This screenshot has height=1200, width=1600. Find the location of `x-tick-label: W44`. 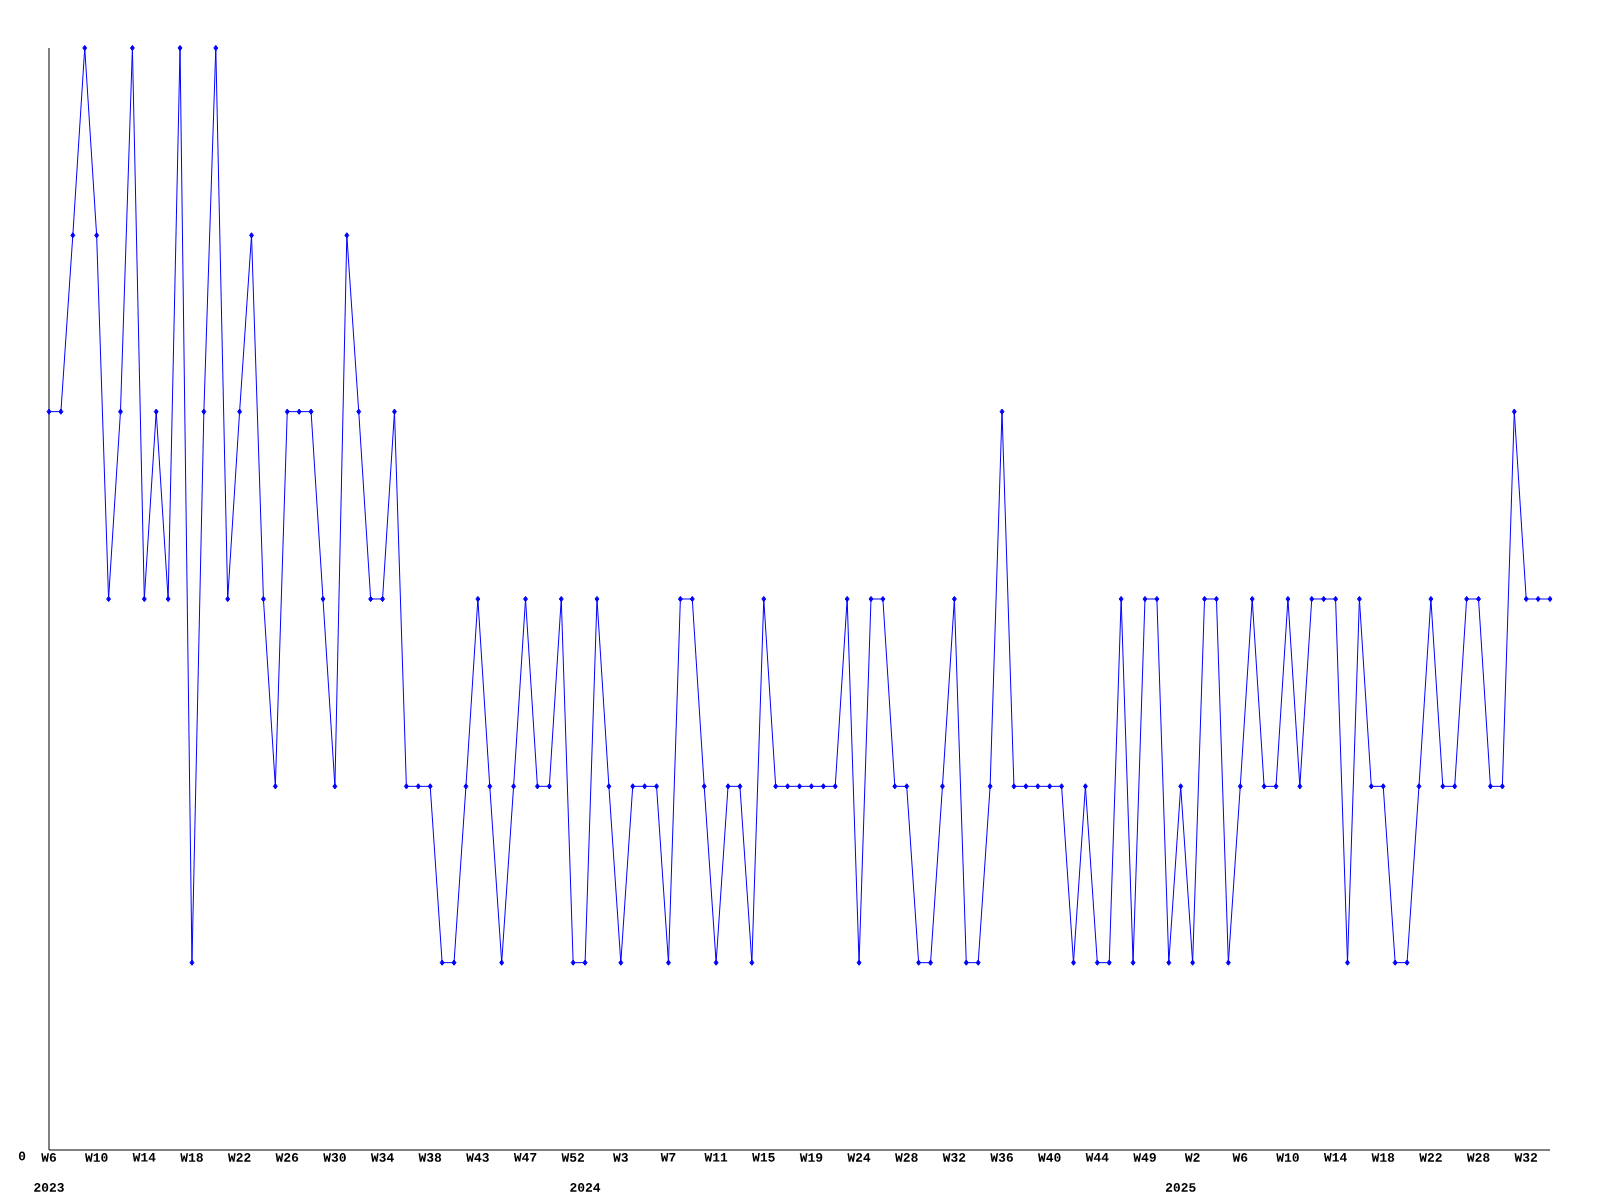

x-tick-label: W44 is located at coordinates (1097, 1157).